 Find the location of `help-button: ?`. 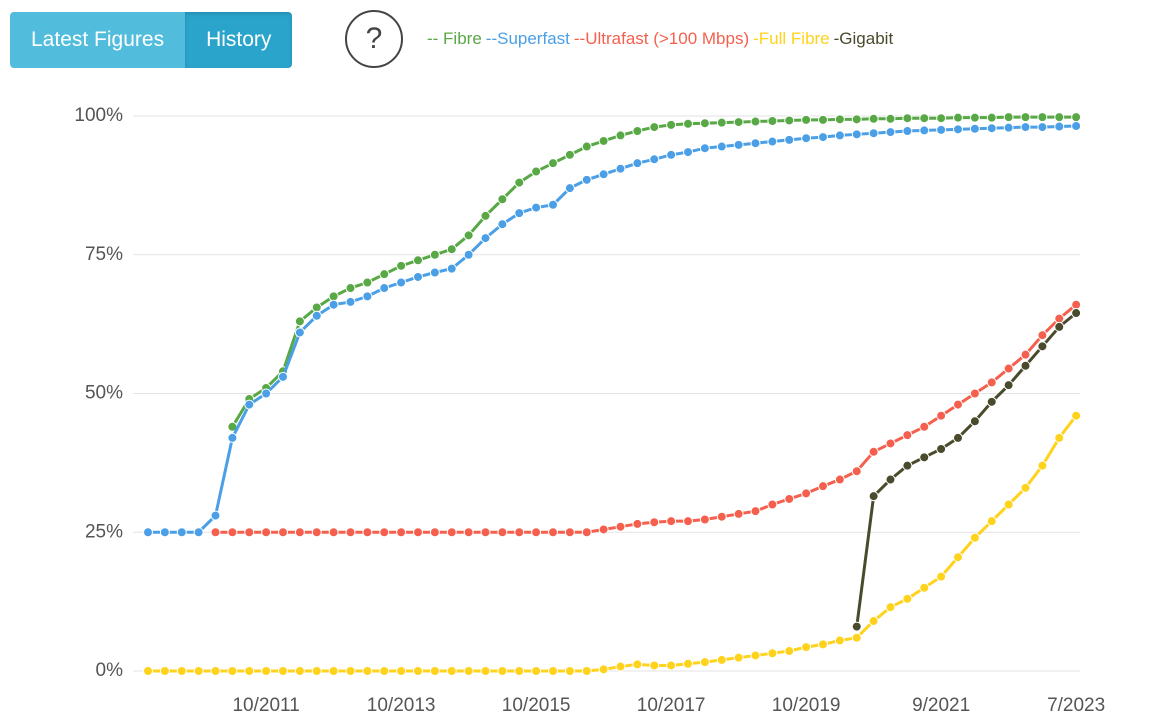

help-button: ? is located at coordinates (374, 39).